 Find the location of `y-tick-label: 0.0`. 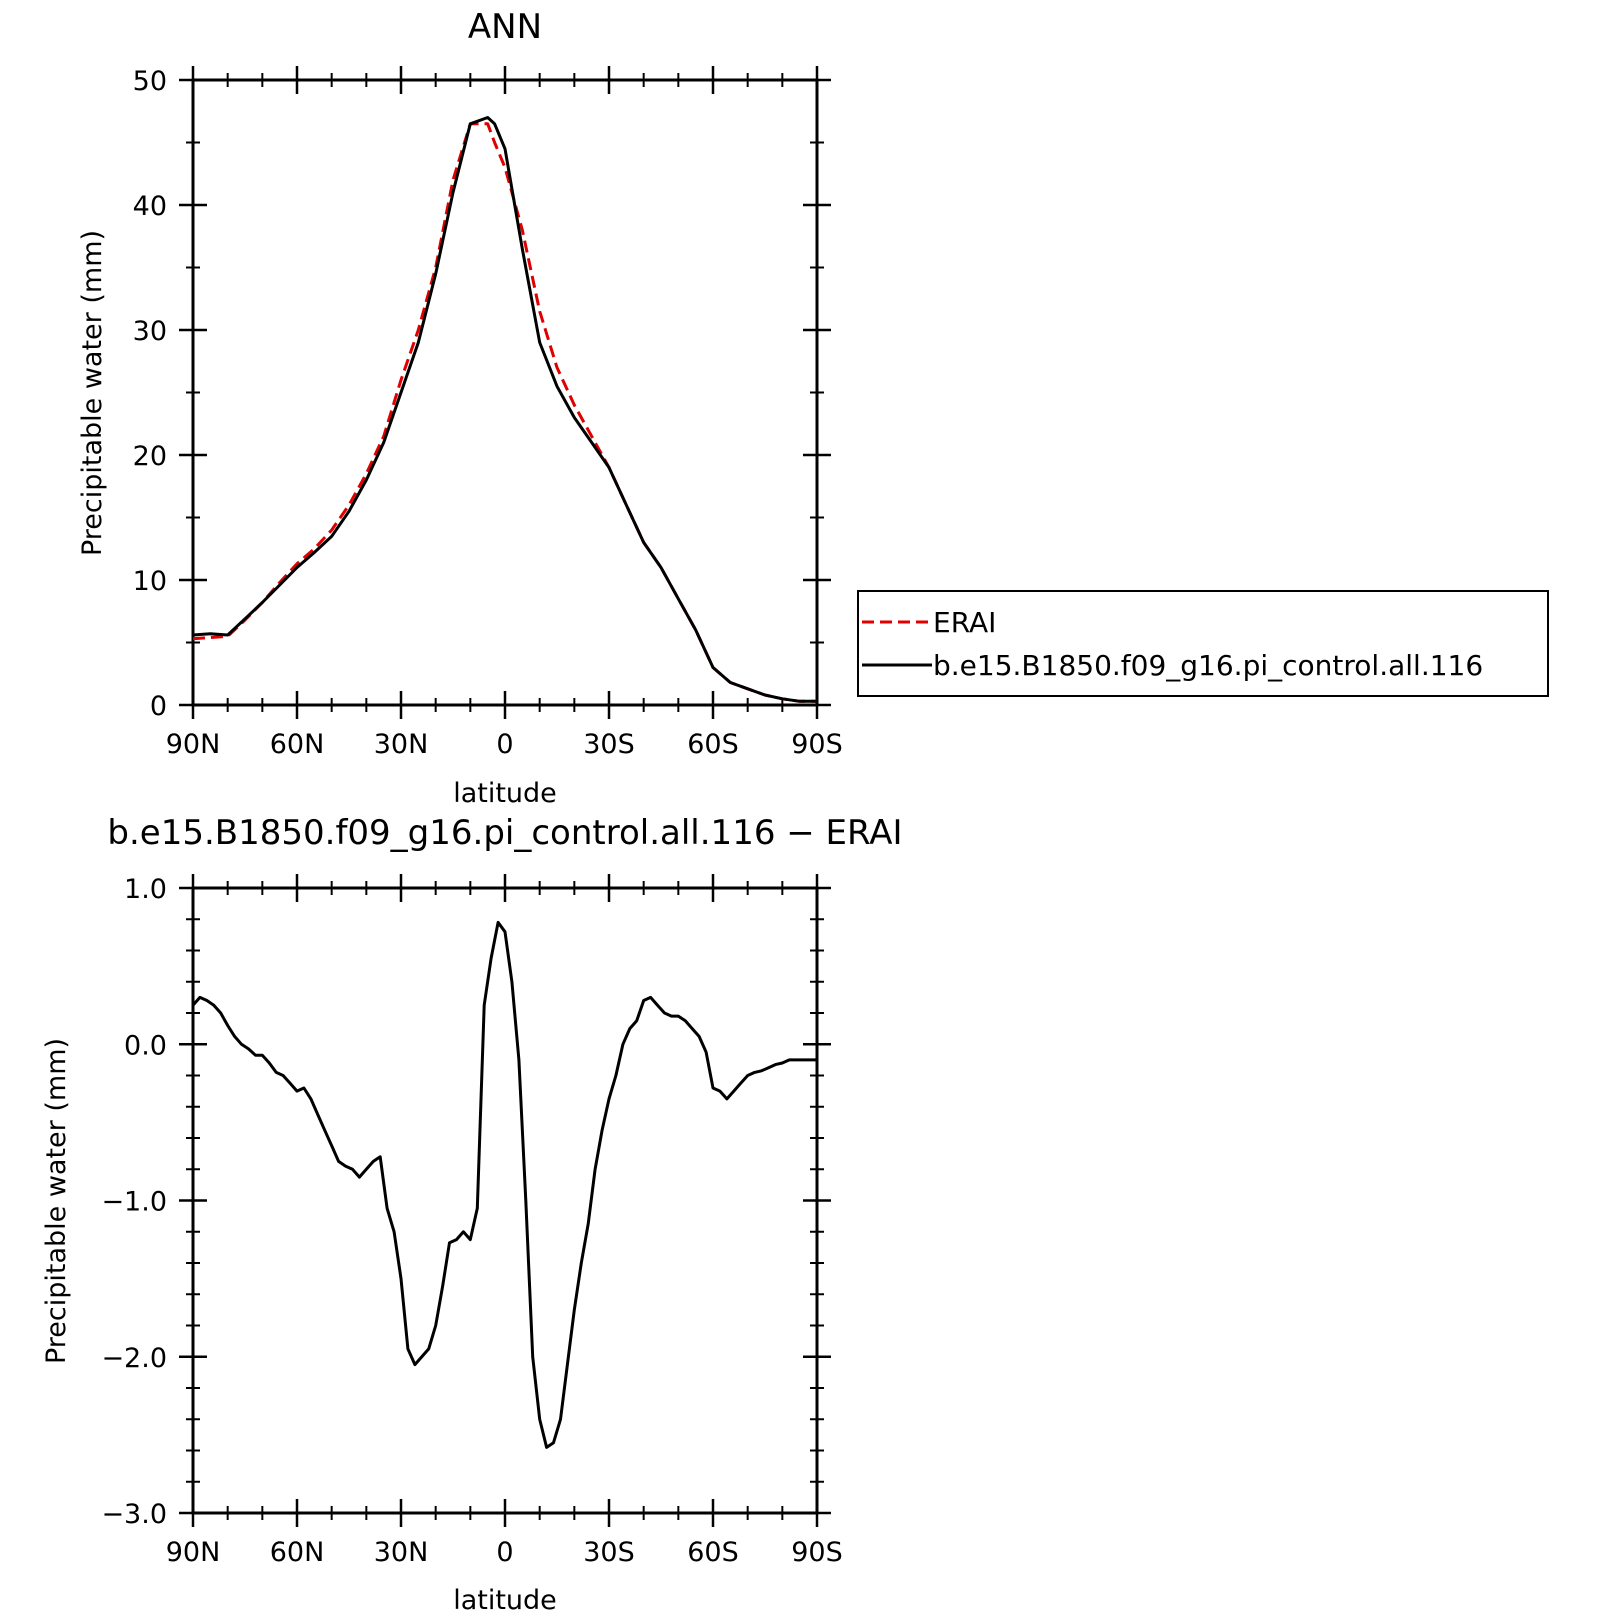

y-tick-label: 0.0 is located at coordinates (145, 1045).